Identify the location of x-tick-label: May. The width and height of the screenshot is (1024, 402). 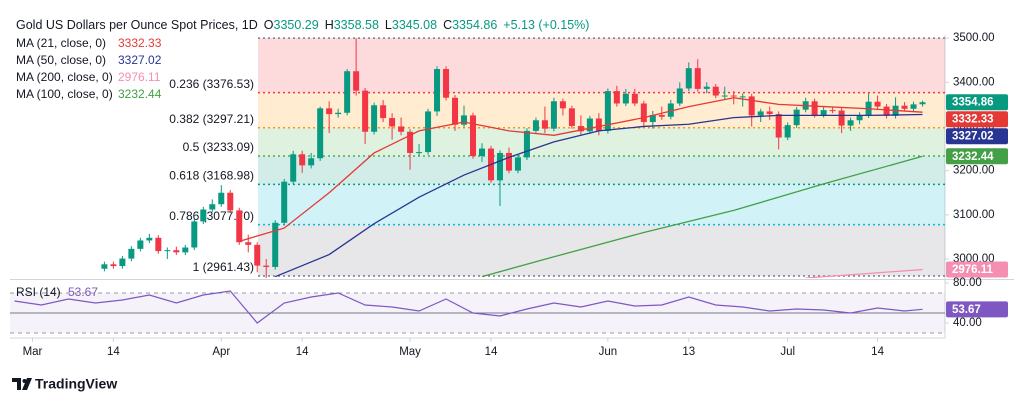
(410, 352).